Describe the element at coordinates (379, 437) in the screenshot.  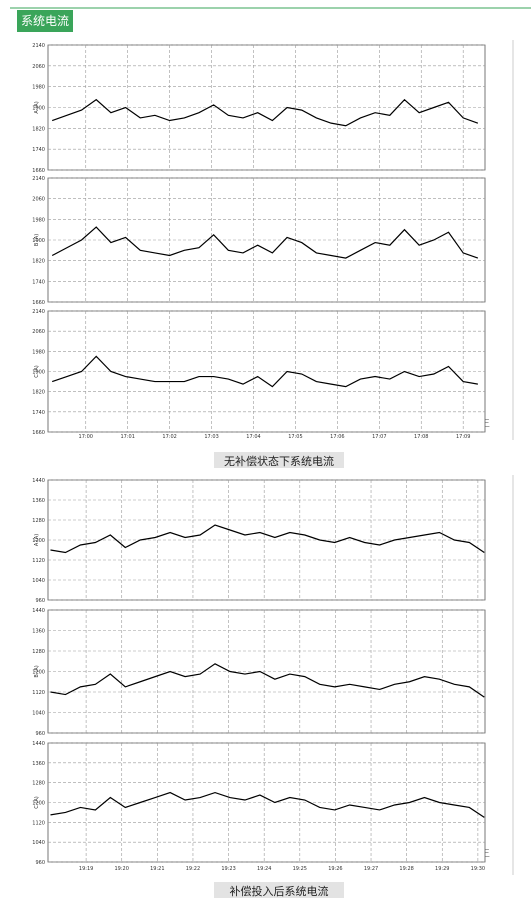
I see `x-tick-label: 17:07` at that location.